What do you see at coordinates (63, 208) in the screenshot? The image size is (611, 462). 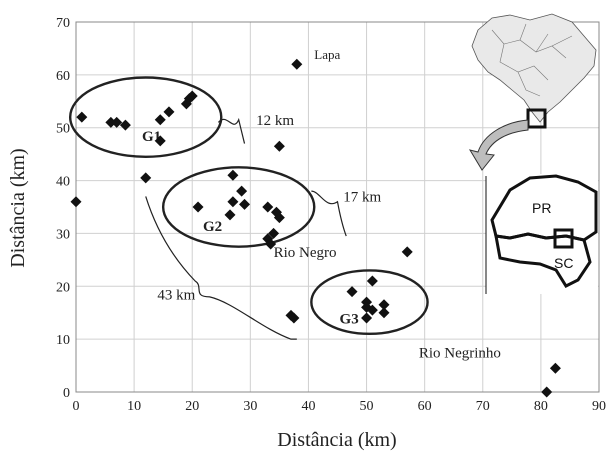 I see `y-tick-labels: 0 10 20 30 40 50 60 70` at bounding box center [63, 208].